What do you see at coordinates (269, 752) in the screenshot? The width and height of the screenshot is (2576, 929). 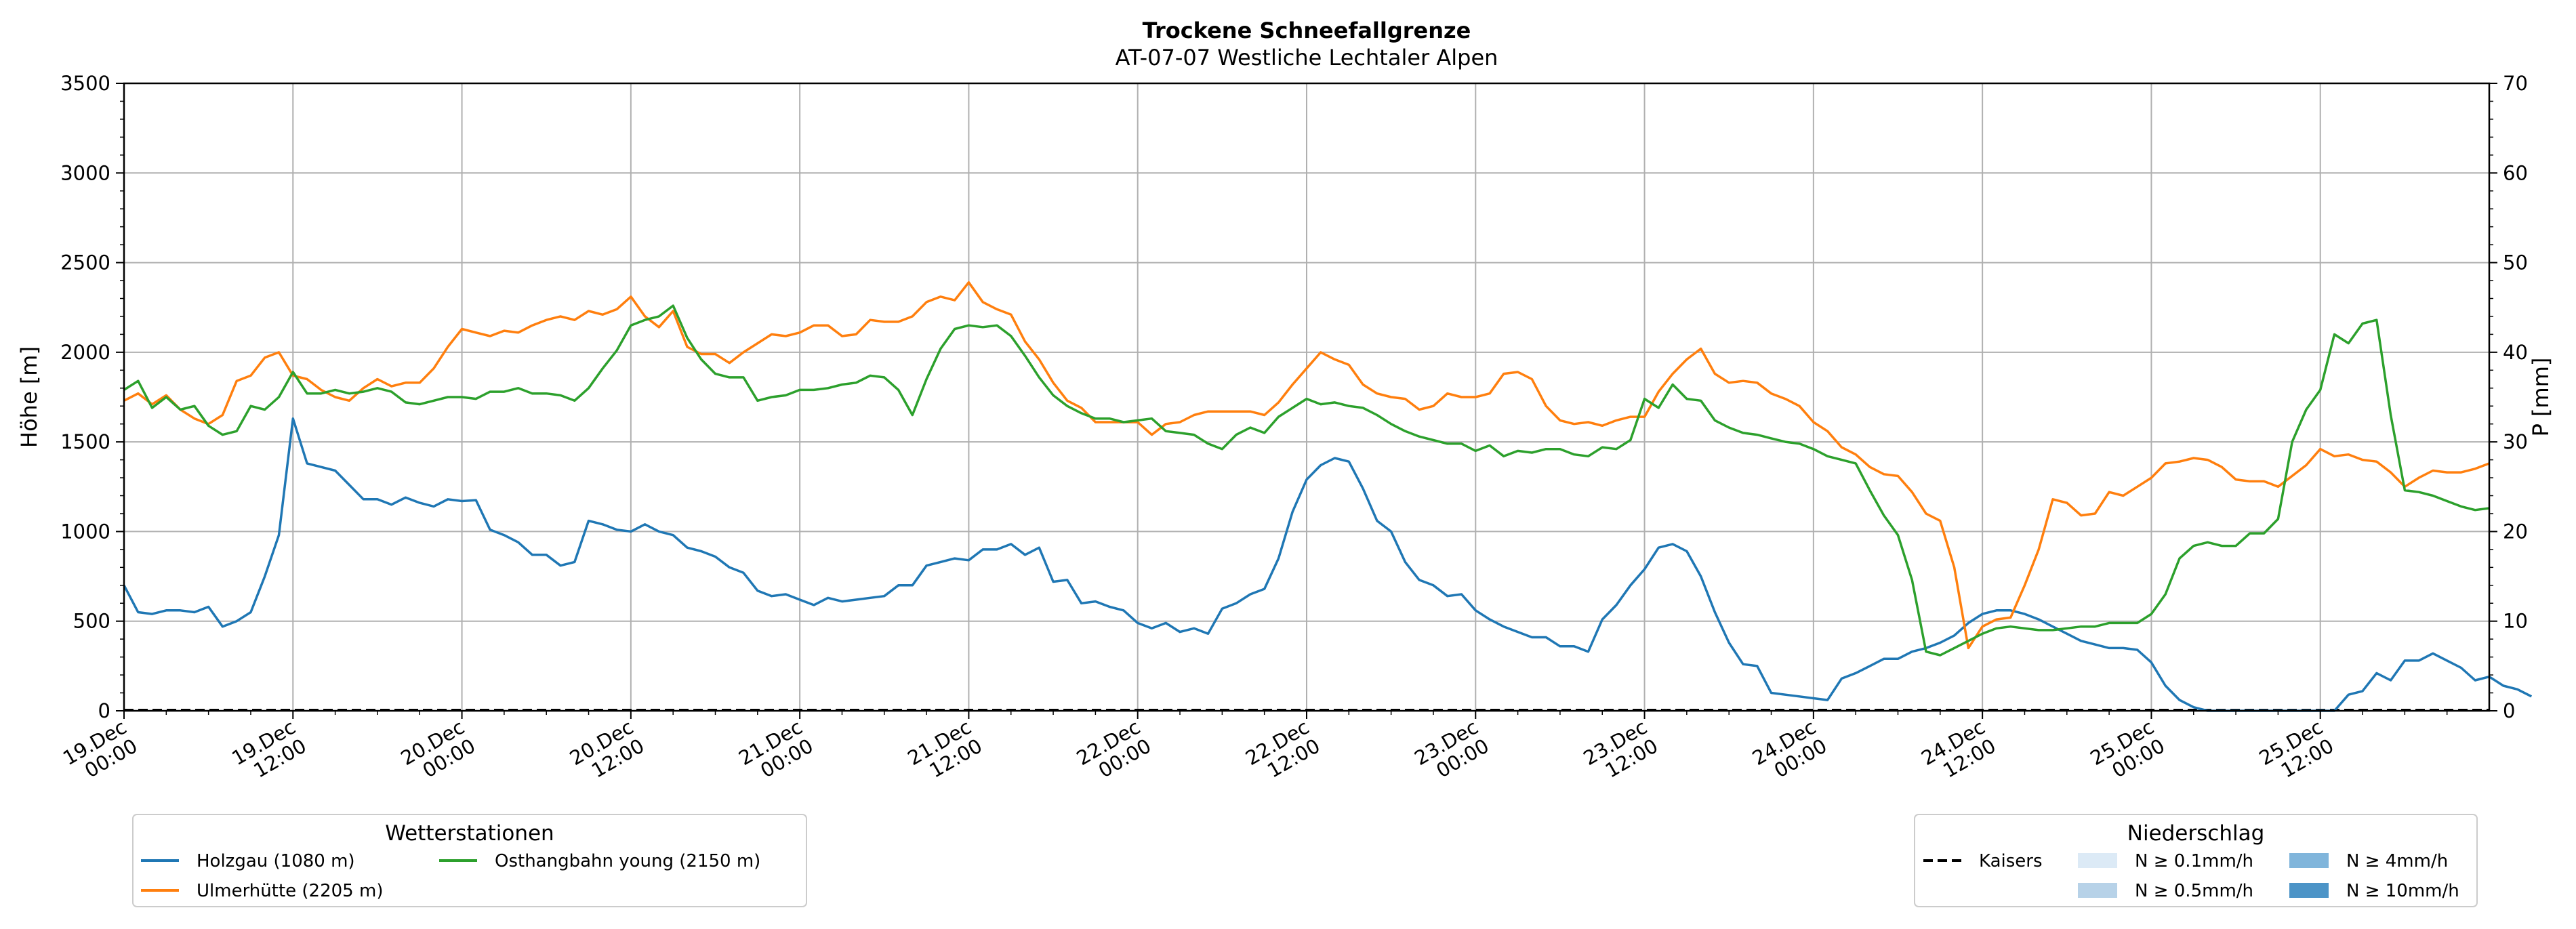 I see `x-tick-label: 19.Dec12:00` at bounding box center [269, 752].